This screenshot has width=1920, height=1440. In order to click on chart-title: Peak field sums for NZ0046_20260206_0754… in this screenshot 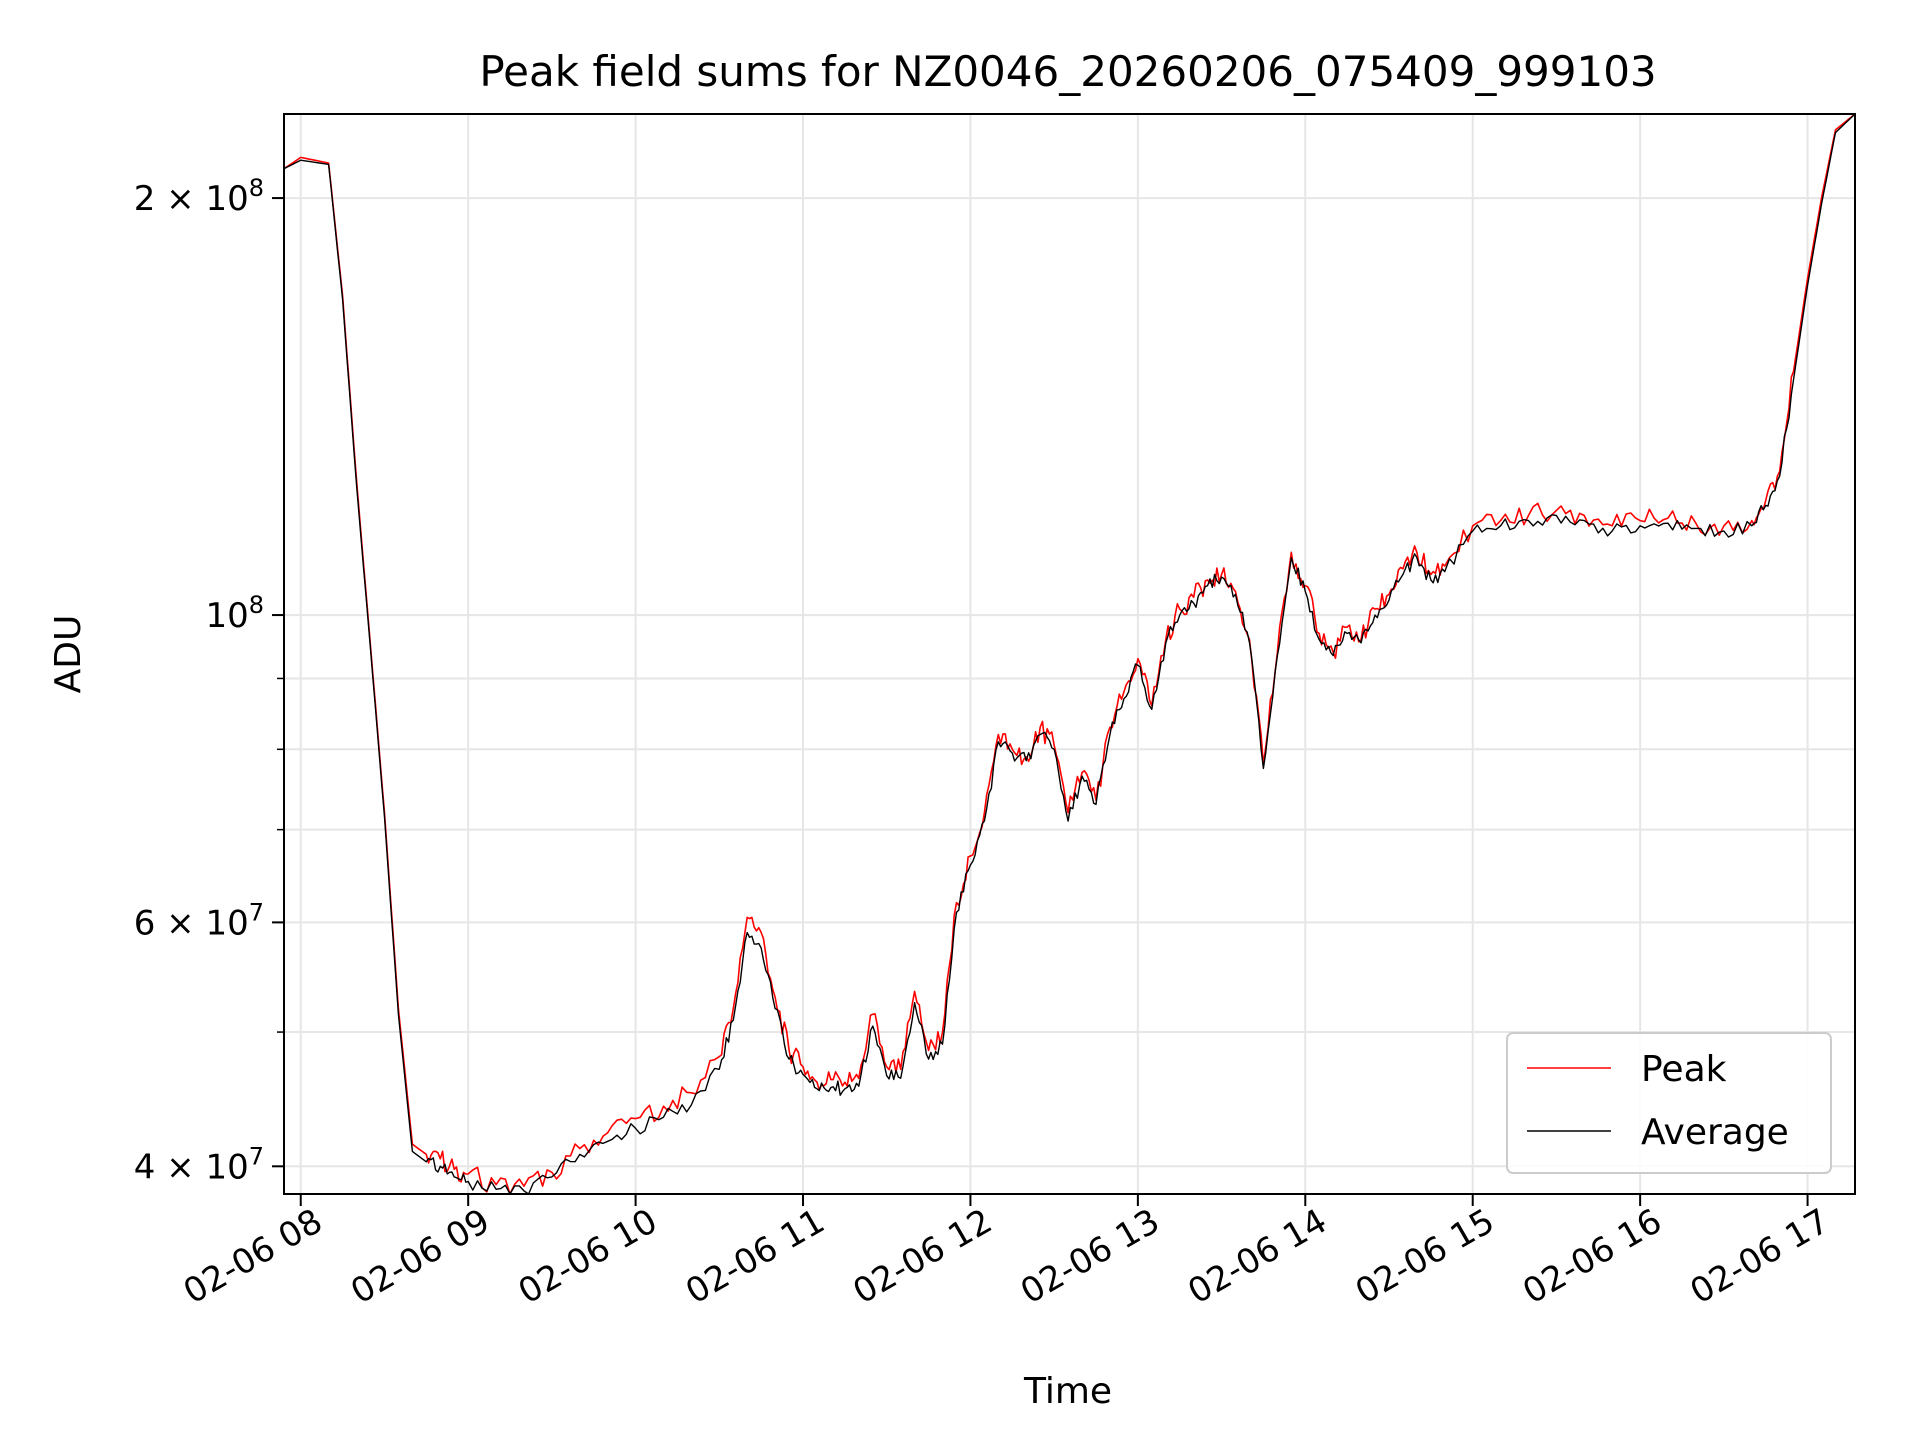, I will do `click(1067, 71)`.